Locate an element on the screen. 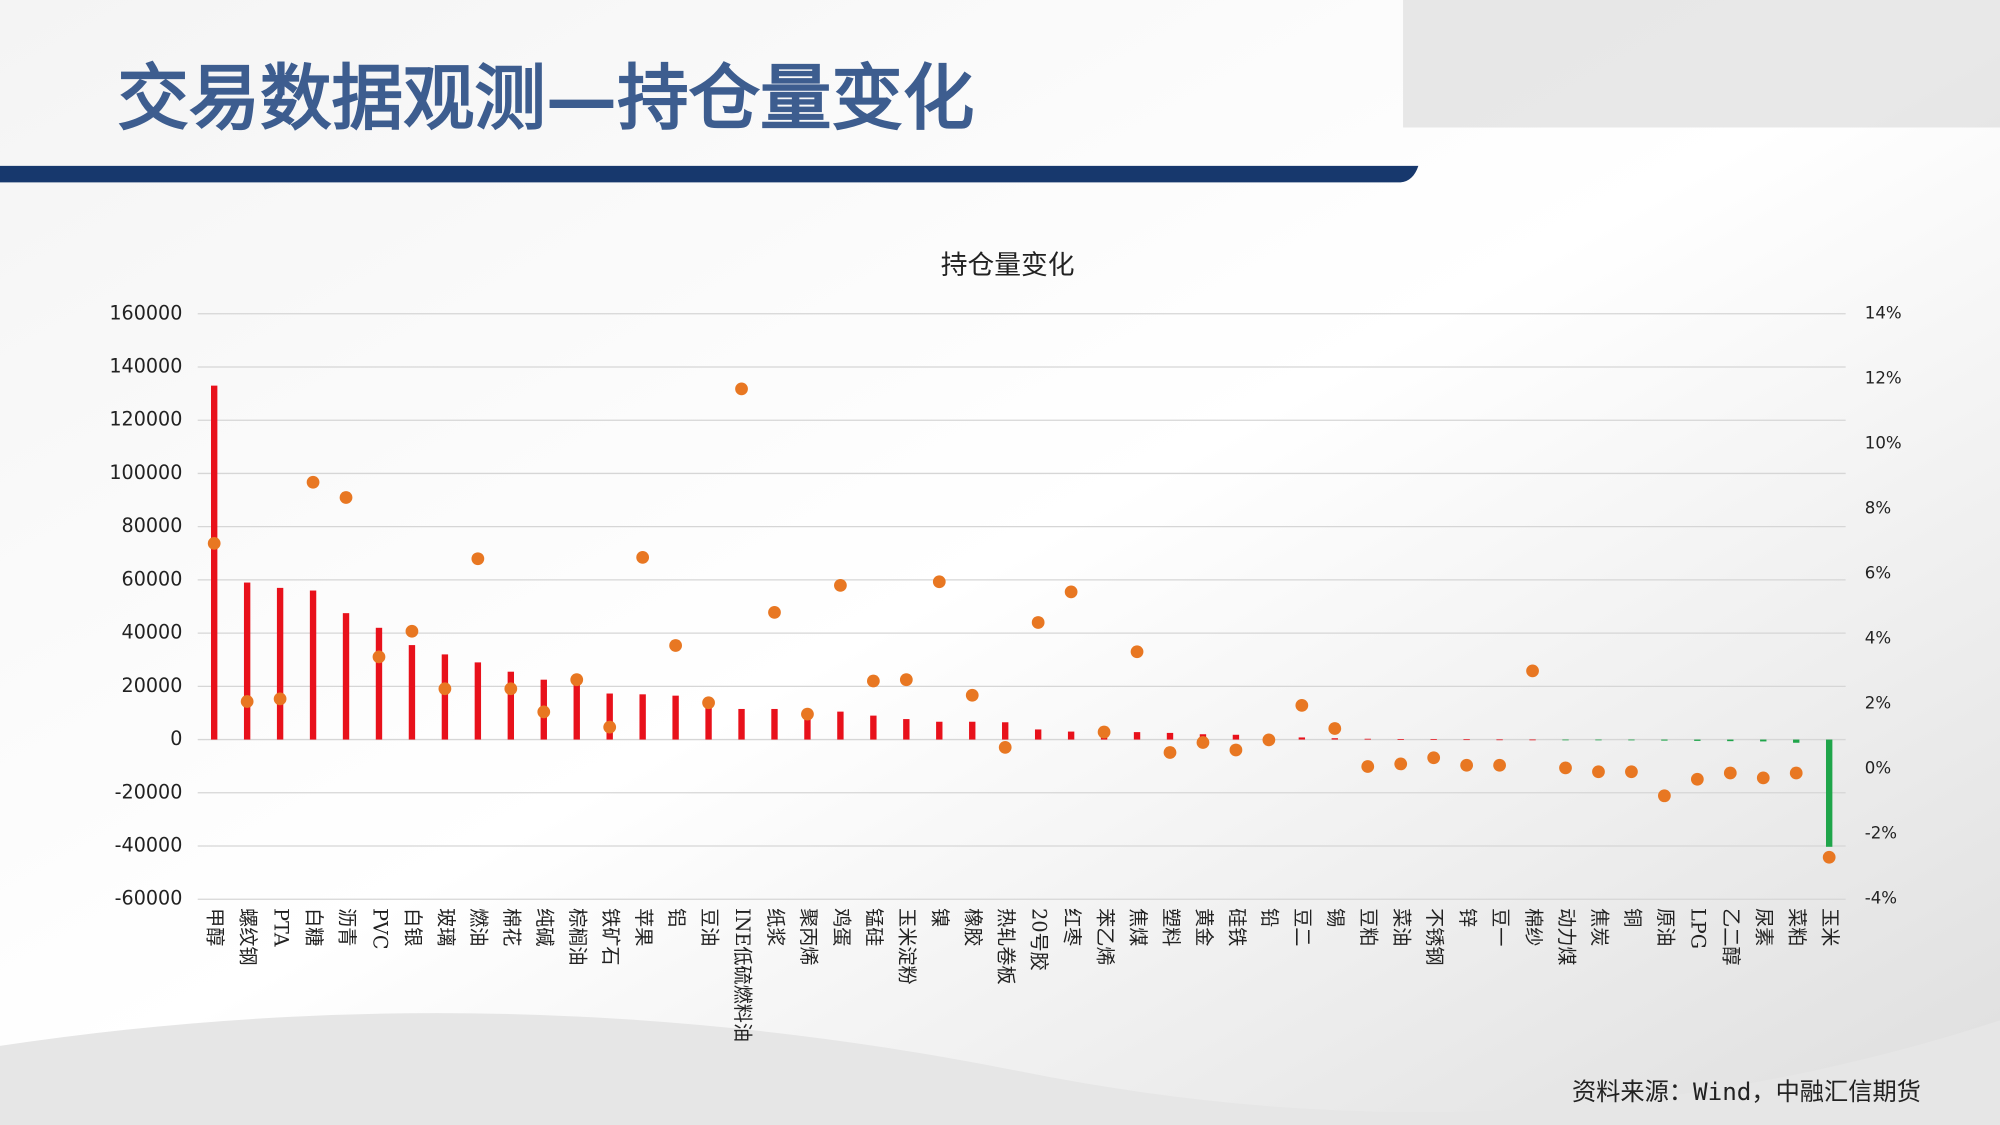 Image resolution: width=2000 pixels, height=1125 pixels. x-tick-label: 玻璃 is located at coordinates (445, 927).